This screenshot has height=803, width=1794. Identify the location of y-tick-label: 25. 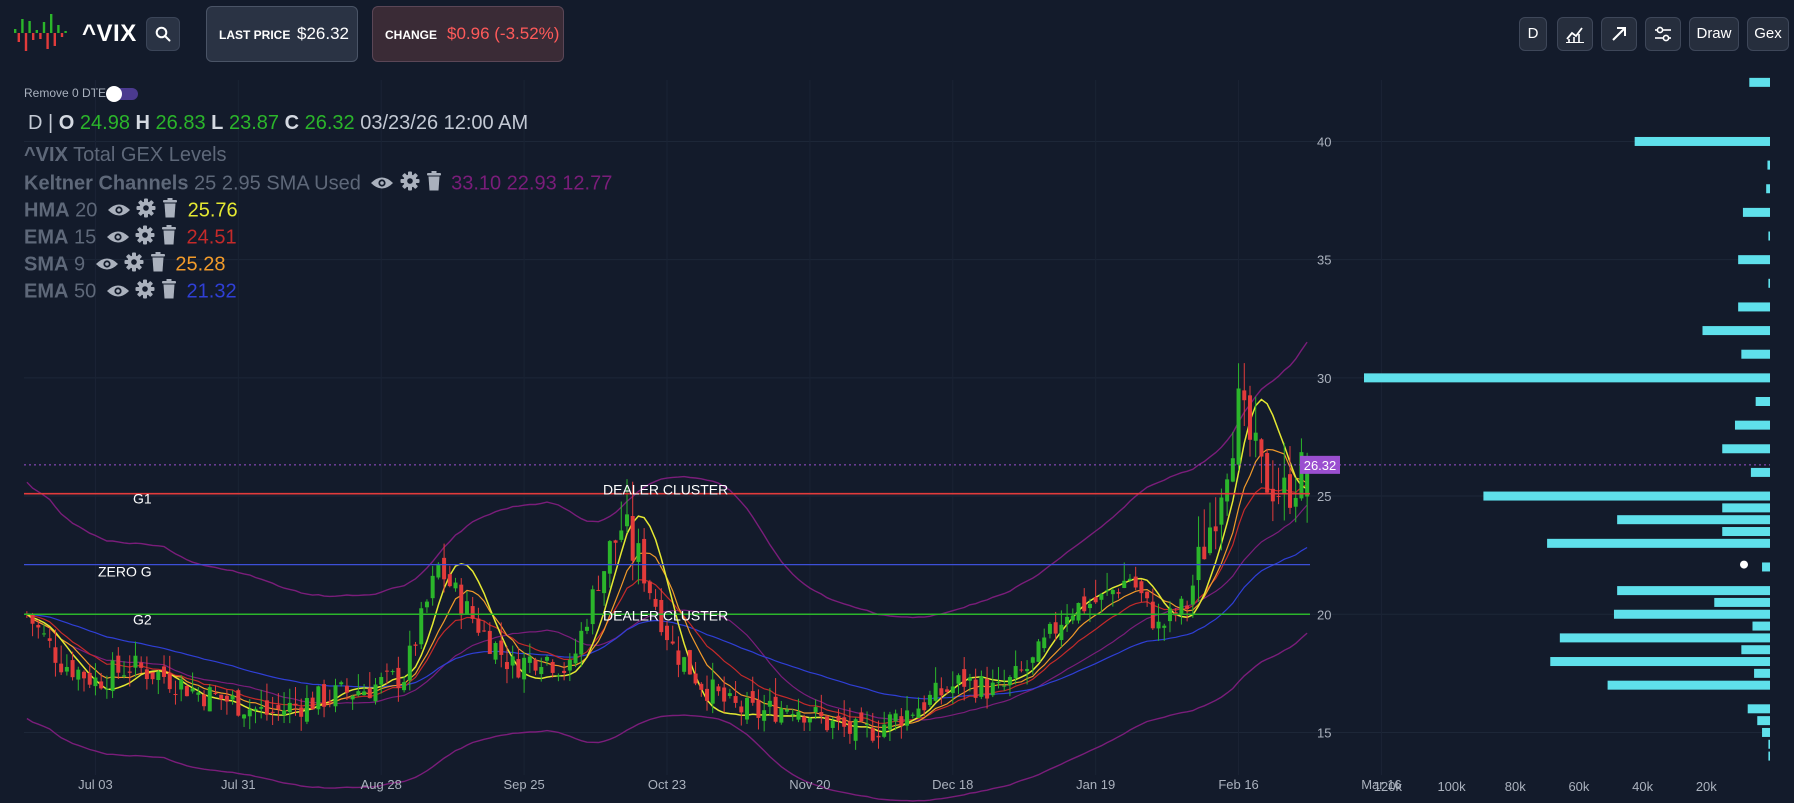
(1324, 496).